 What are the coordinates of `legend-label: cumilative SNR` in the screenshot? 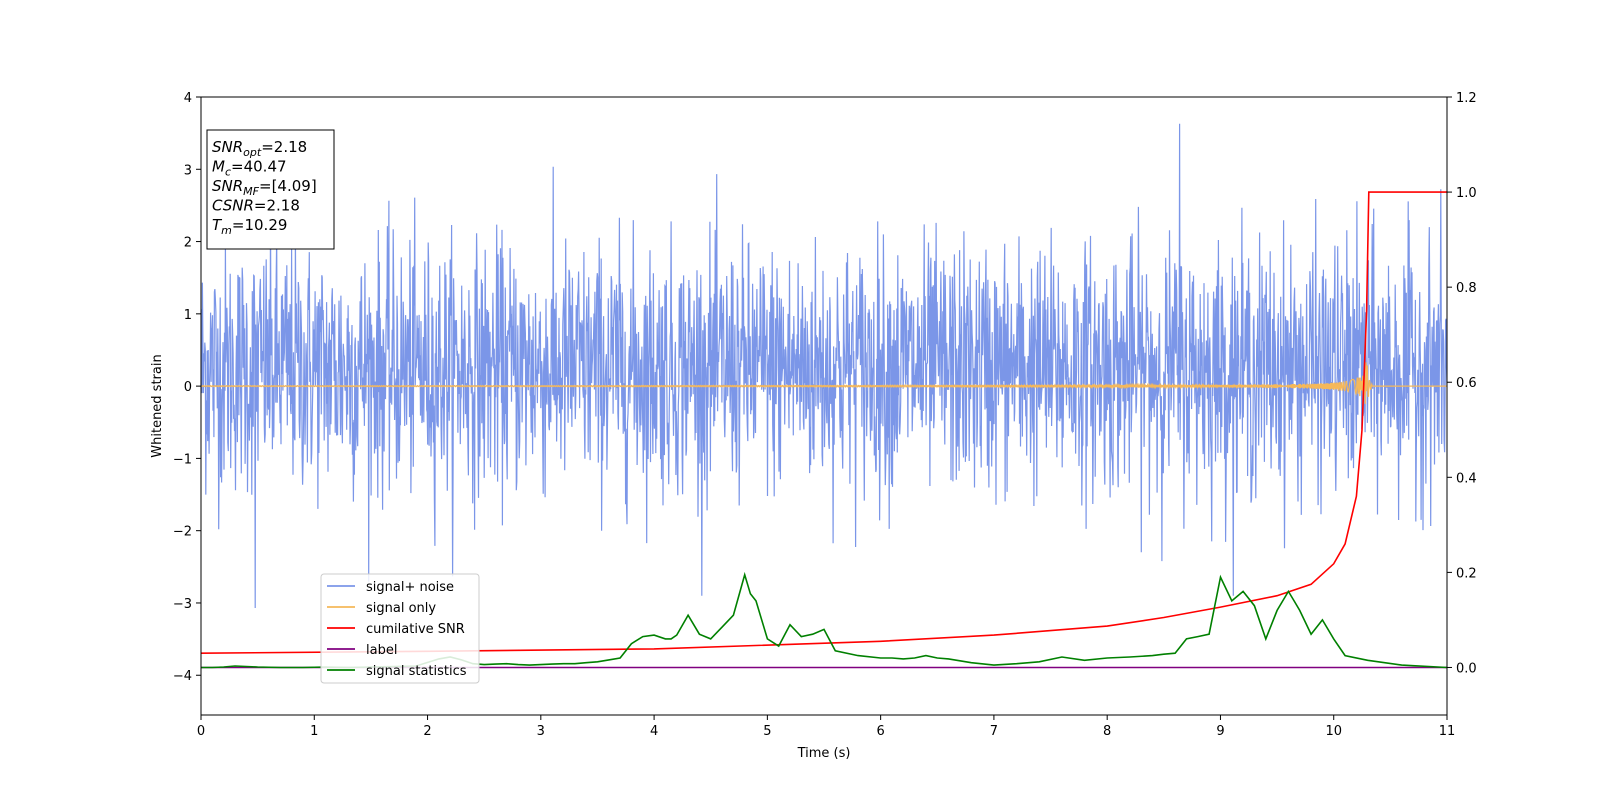 It's located at (415, 629).